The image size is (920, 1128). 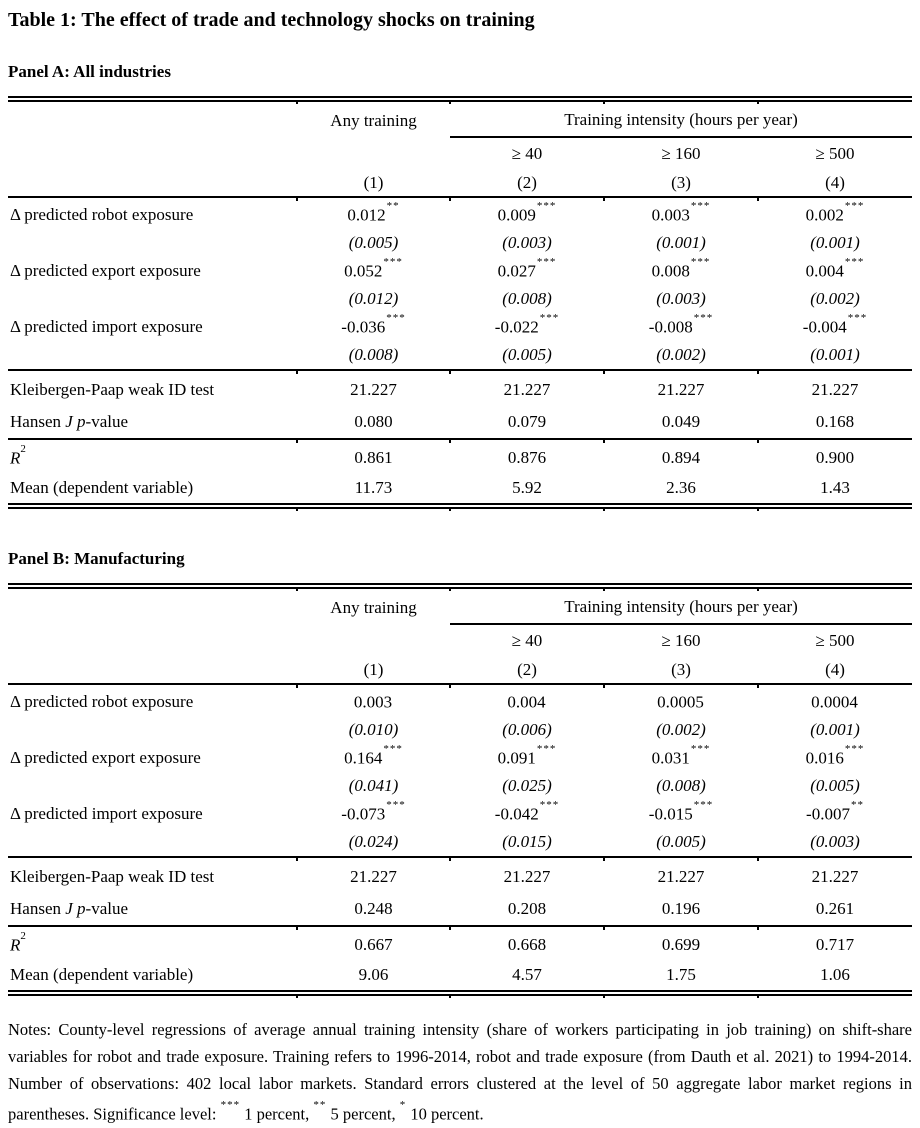 What do you see at coordinates (373, 457) in the screenshot?
I see `stat-cell: 0.861` at bounding box center [373, 457].